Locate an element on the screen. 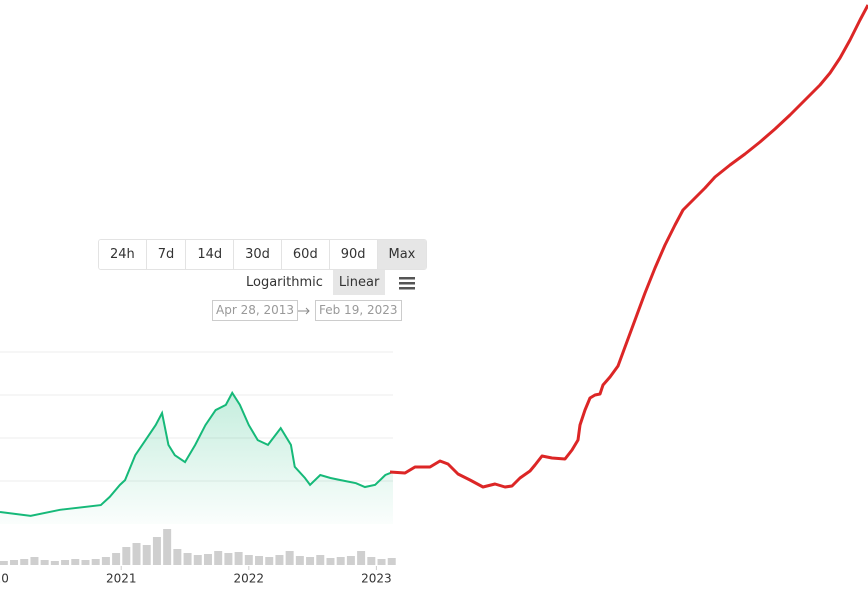 Image resolution: width=868 pixels, height=600 pixels. range-button: 90d is located at coordinates (353, 254).